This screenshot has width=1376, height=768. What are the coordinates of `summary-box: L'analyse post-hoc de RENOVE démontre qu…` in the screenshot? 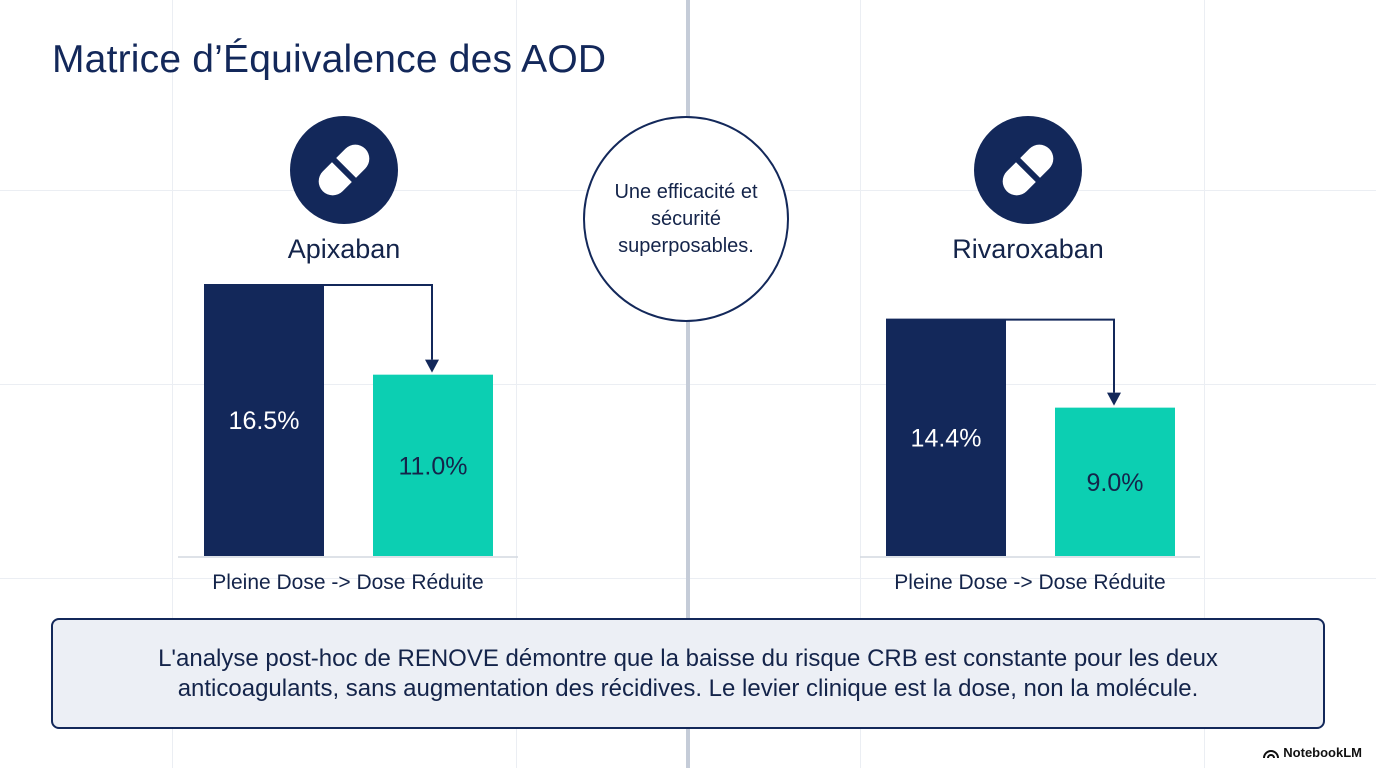 It's located at (688, 673).